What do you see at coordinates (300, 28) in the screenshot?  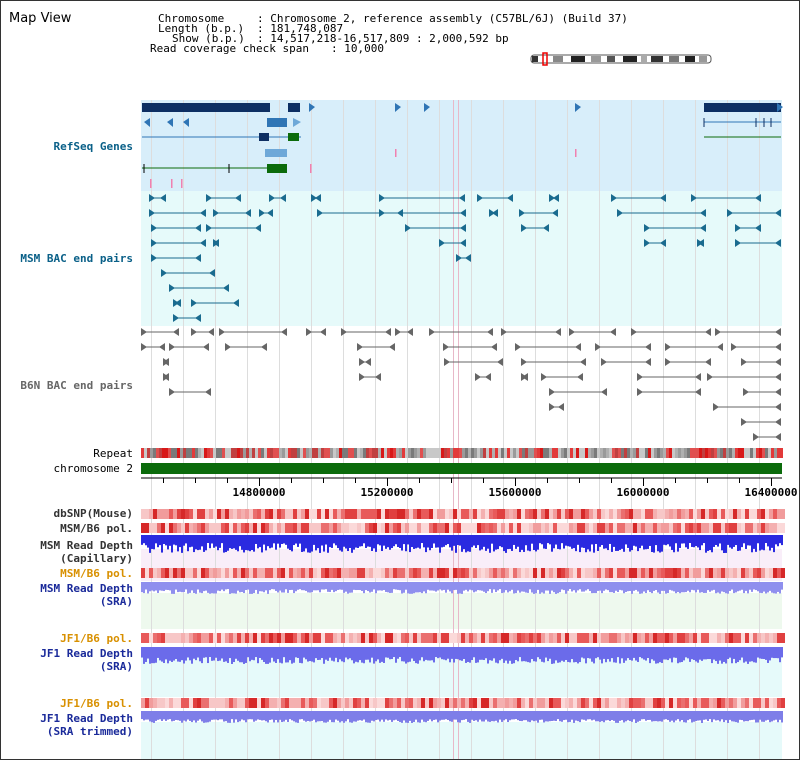 I see `info-length-value: : 181,748,087` at bounding box center [300, 28].